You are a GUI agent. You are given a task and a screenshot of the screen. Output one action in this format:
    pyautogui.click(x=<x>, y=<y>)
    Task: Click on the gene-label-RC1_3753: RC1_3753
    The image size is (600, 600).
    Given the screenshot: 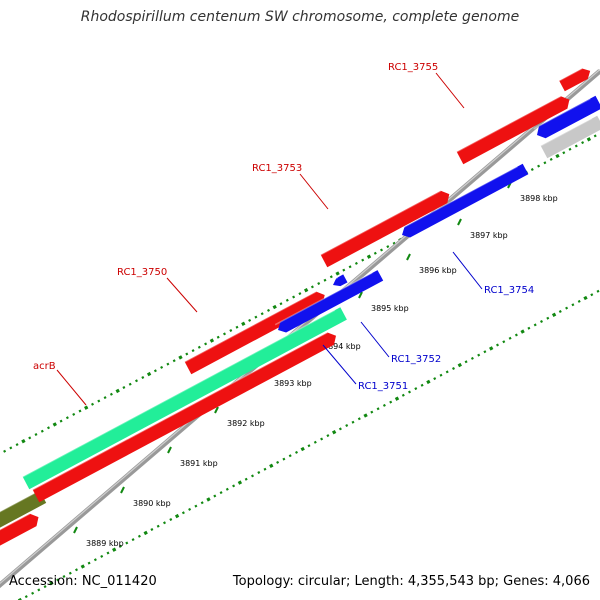 What is the action you would take?
    pyautogui.click(x=277, y=168)
    